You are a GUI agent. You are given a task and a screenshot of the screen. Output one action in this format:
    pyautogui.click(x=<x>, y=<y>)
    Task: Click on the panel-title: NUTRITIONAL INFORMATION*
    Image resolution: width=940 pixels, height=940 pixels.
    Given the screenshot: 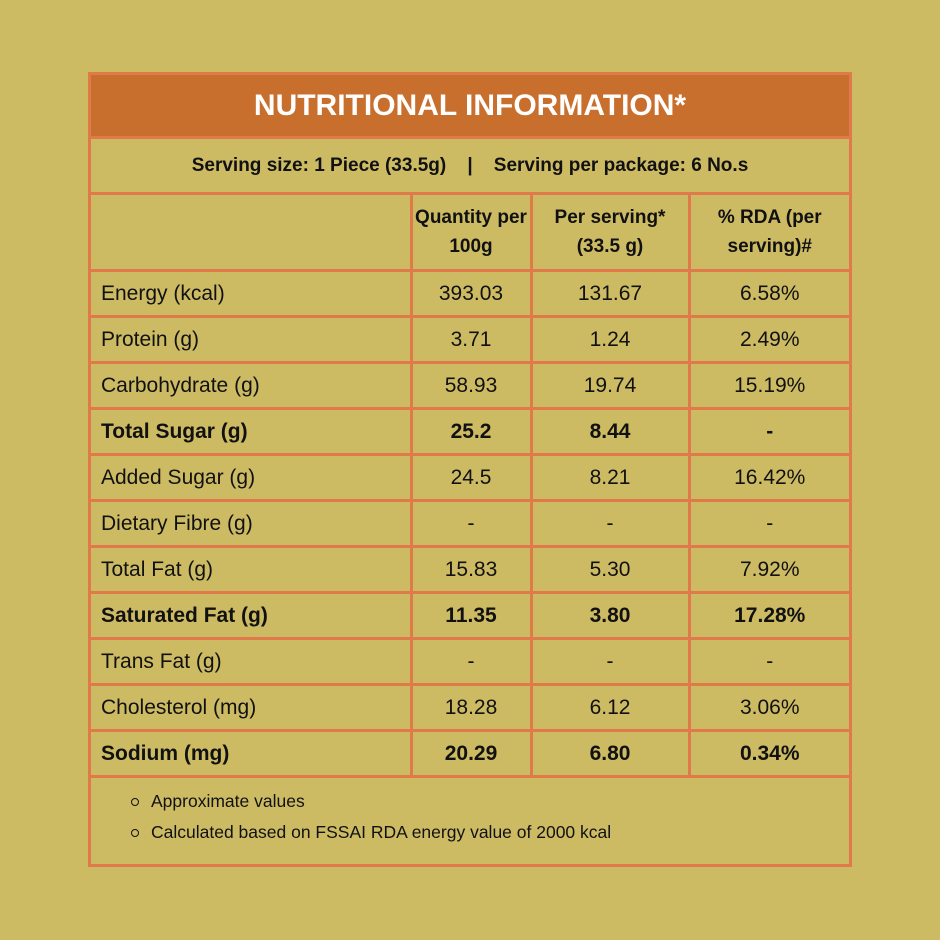 What is the action you would take?
    pyautogui.click(x=470, y=107)
    